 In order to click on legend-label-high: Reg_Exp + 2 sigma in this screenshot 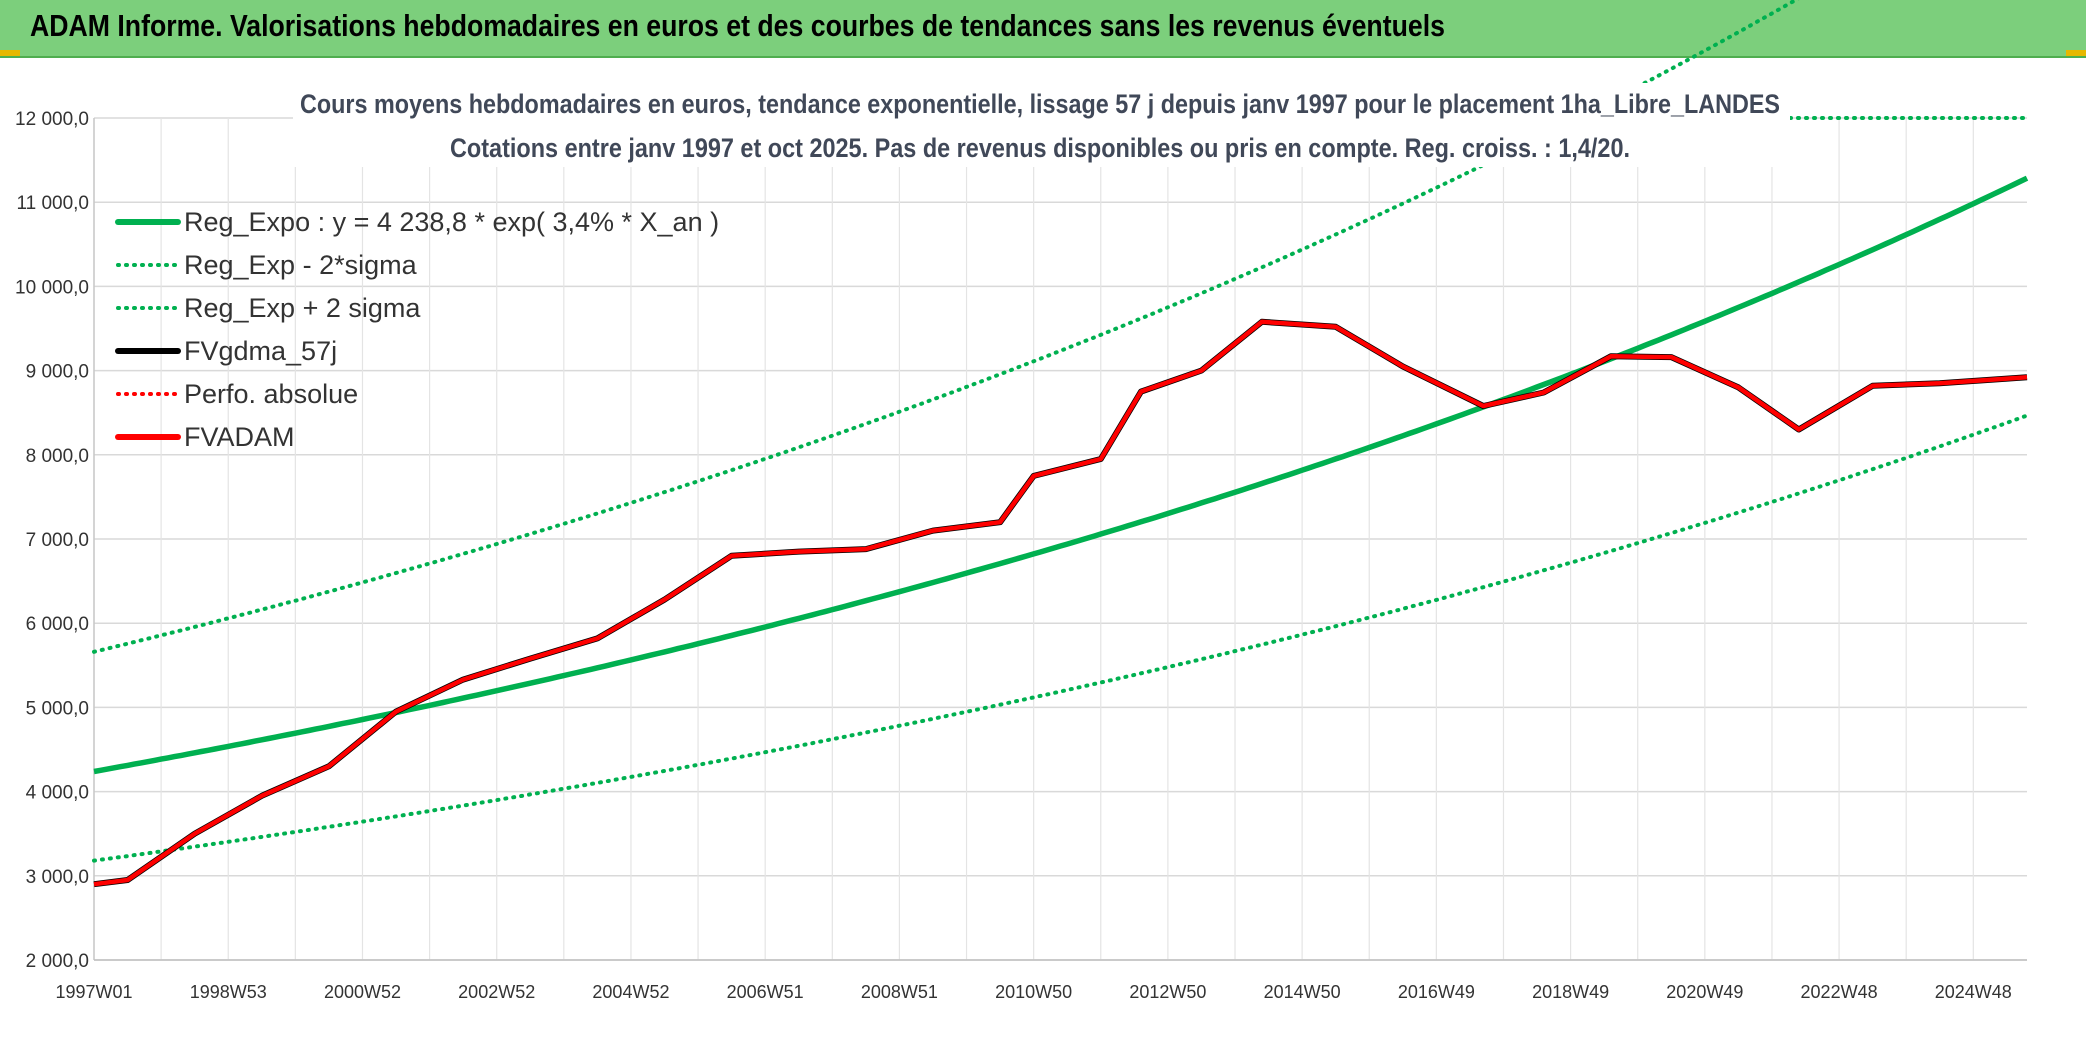, I will do `click(302, 308)`.